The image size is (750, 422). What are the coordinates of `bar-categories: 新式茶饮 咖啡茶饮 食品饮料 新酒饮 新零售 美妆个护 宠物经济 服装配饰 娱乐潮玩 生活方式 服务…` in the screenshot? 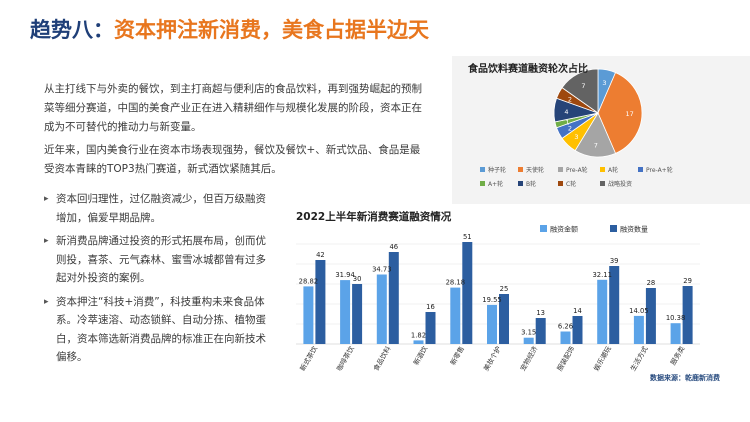 It's located at (492, 358).